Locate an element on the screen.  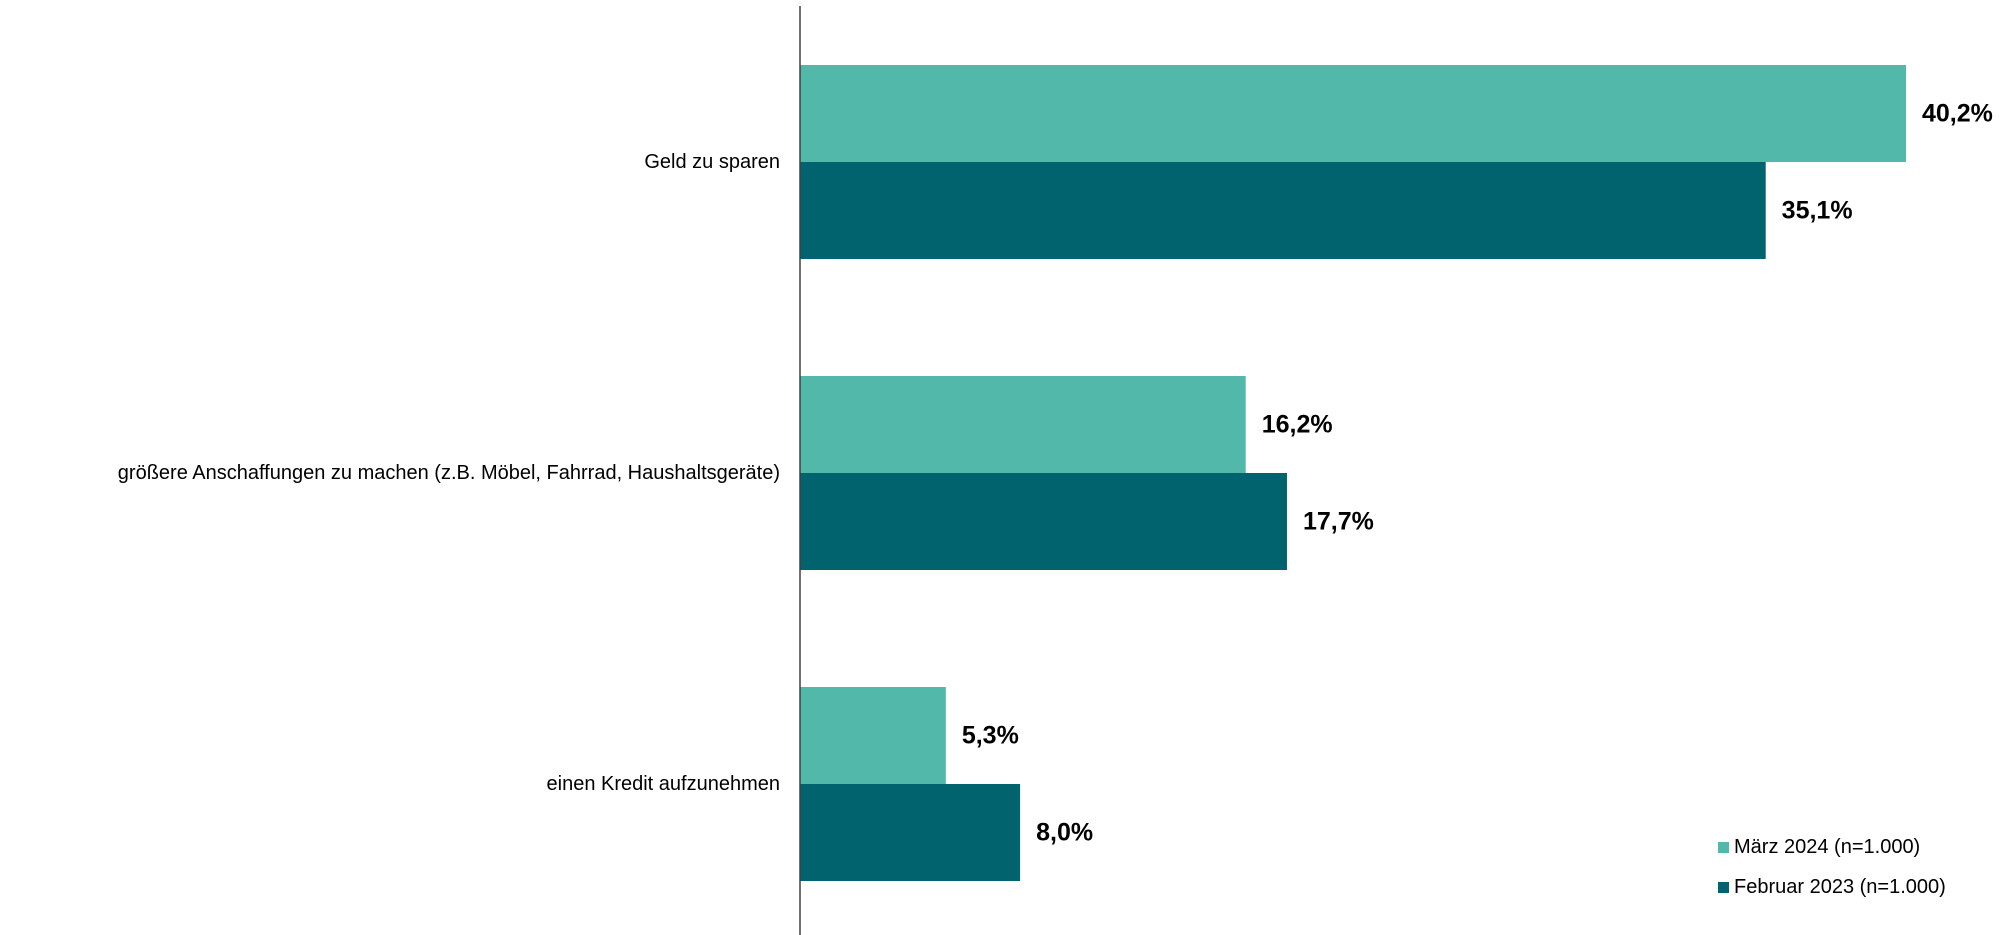
category-label: Geld zu sparen is located at coordinates (712, 162).